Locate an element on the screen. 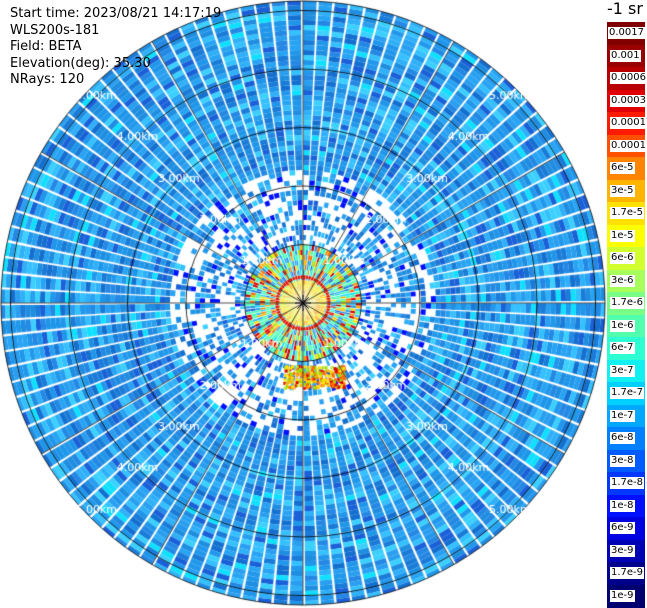 This screenshot has height=608, width=647. instrument-name: WLS200s-181 is located at coordinates (55, 30).